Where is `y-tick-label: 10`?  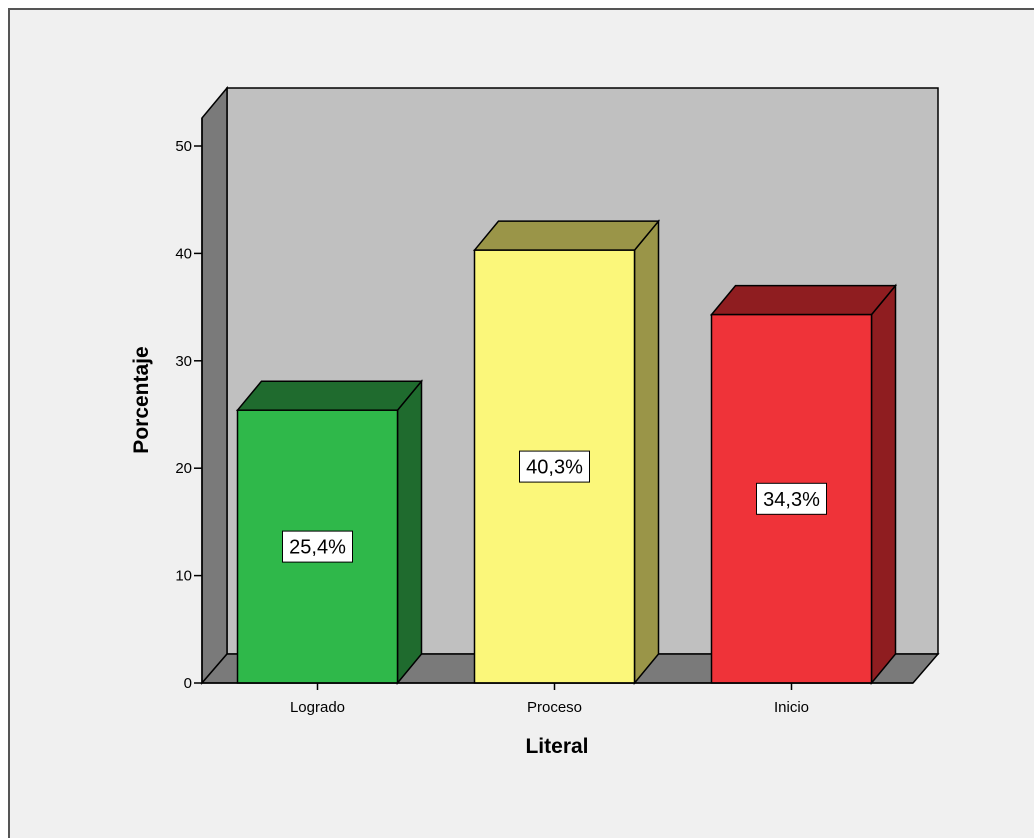
y-tick-label: 10 is located at coordinates (183, 576).